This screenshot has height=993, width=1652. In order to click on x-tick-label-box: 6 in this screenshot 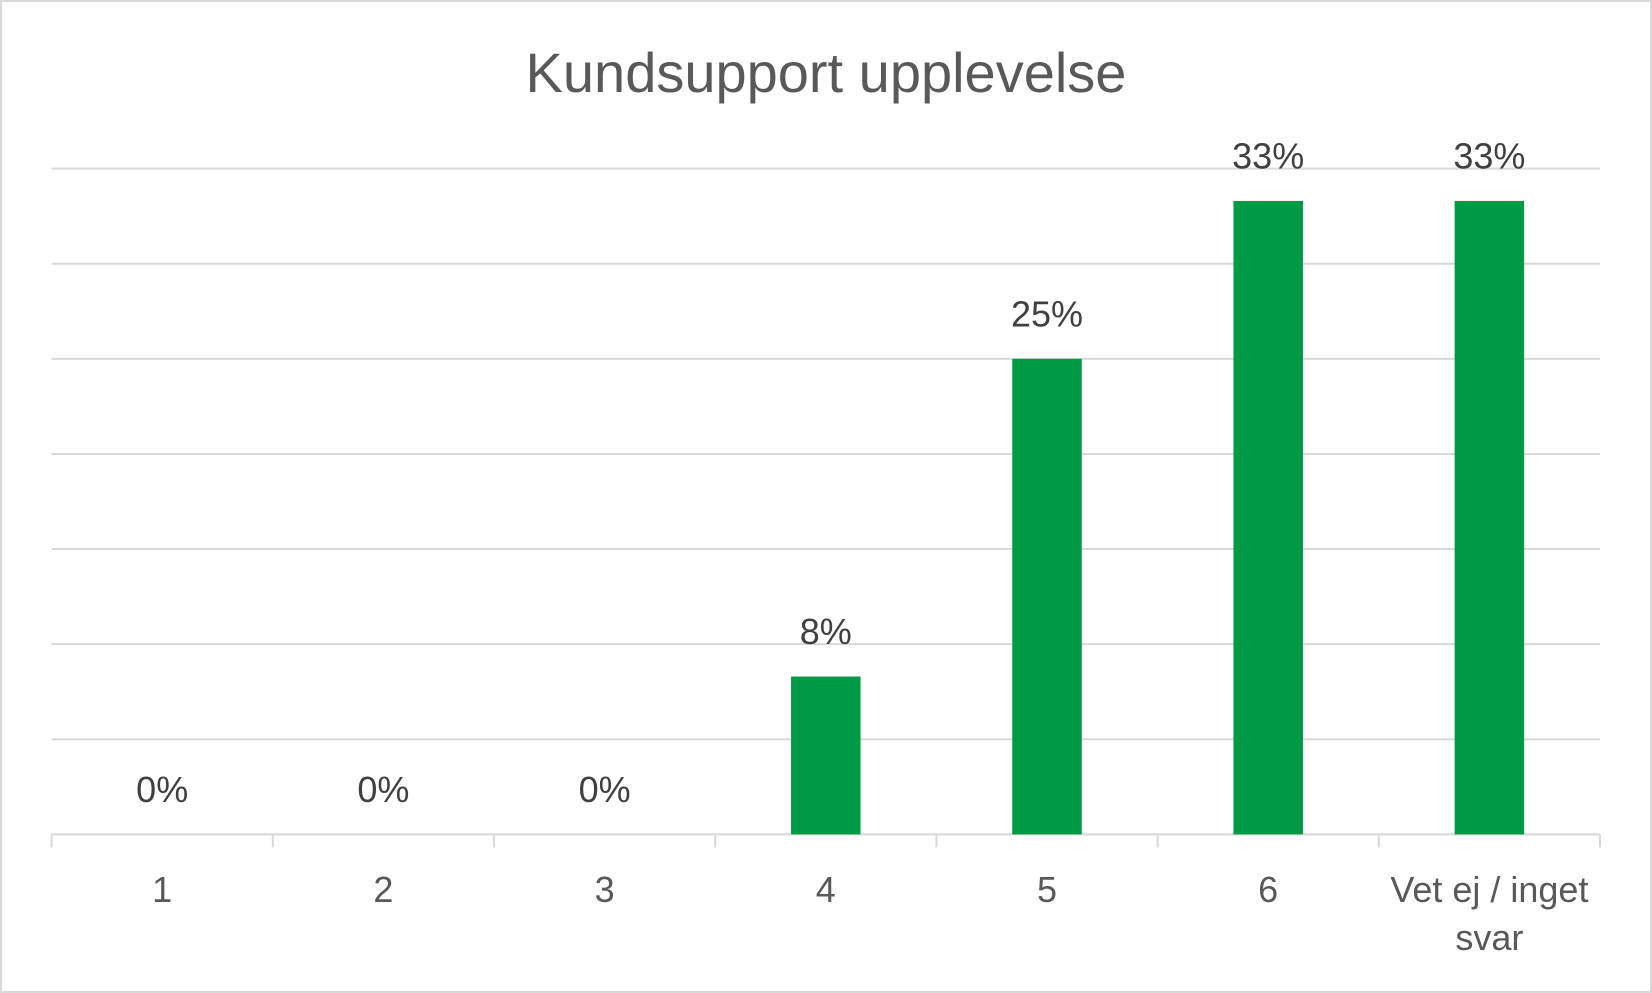, I will do `click(1268, 889)`.